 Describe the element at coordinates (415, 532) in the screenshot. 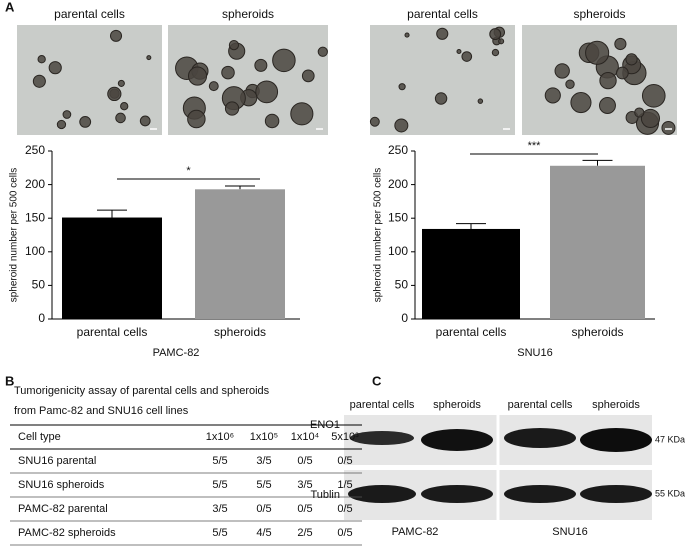

I see `cell-line-label: PAMC-82` at that location.